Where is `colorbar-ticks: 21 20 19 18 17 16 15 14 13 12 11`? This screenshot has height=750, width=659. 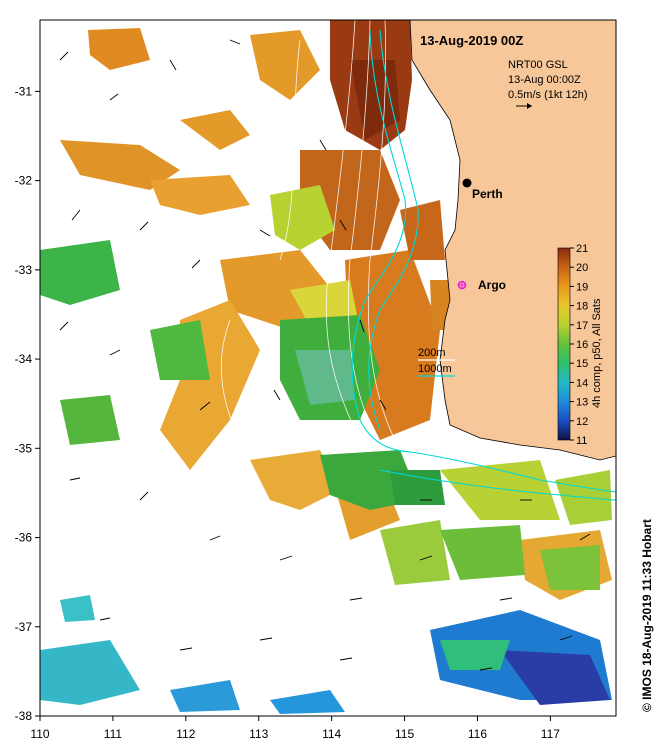
colorbar-ticks: 21 20 19 18 17 16 15 14 13 12 11 is located at coordinates (579, 345).